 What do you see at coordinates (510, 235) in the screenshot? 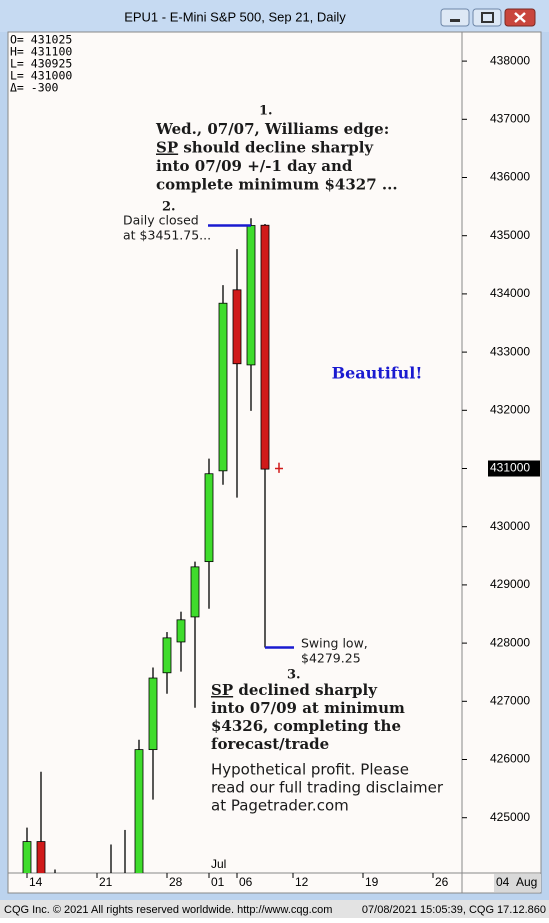
I see `y-tick-label: 435000` at bounding box center [510, 235].